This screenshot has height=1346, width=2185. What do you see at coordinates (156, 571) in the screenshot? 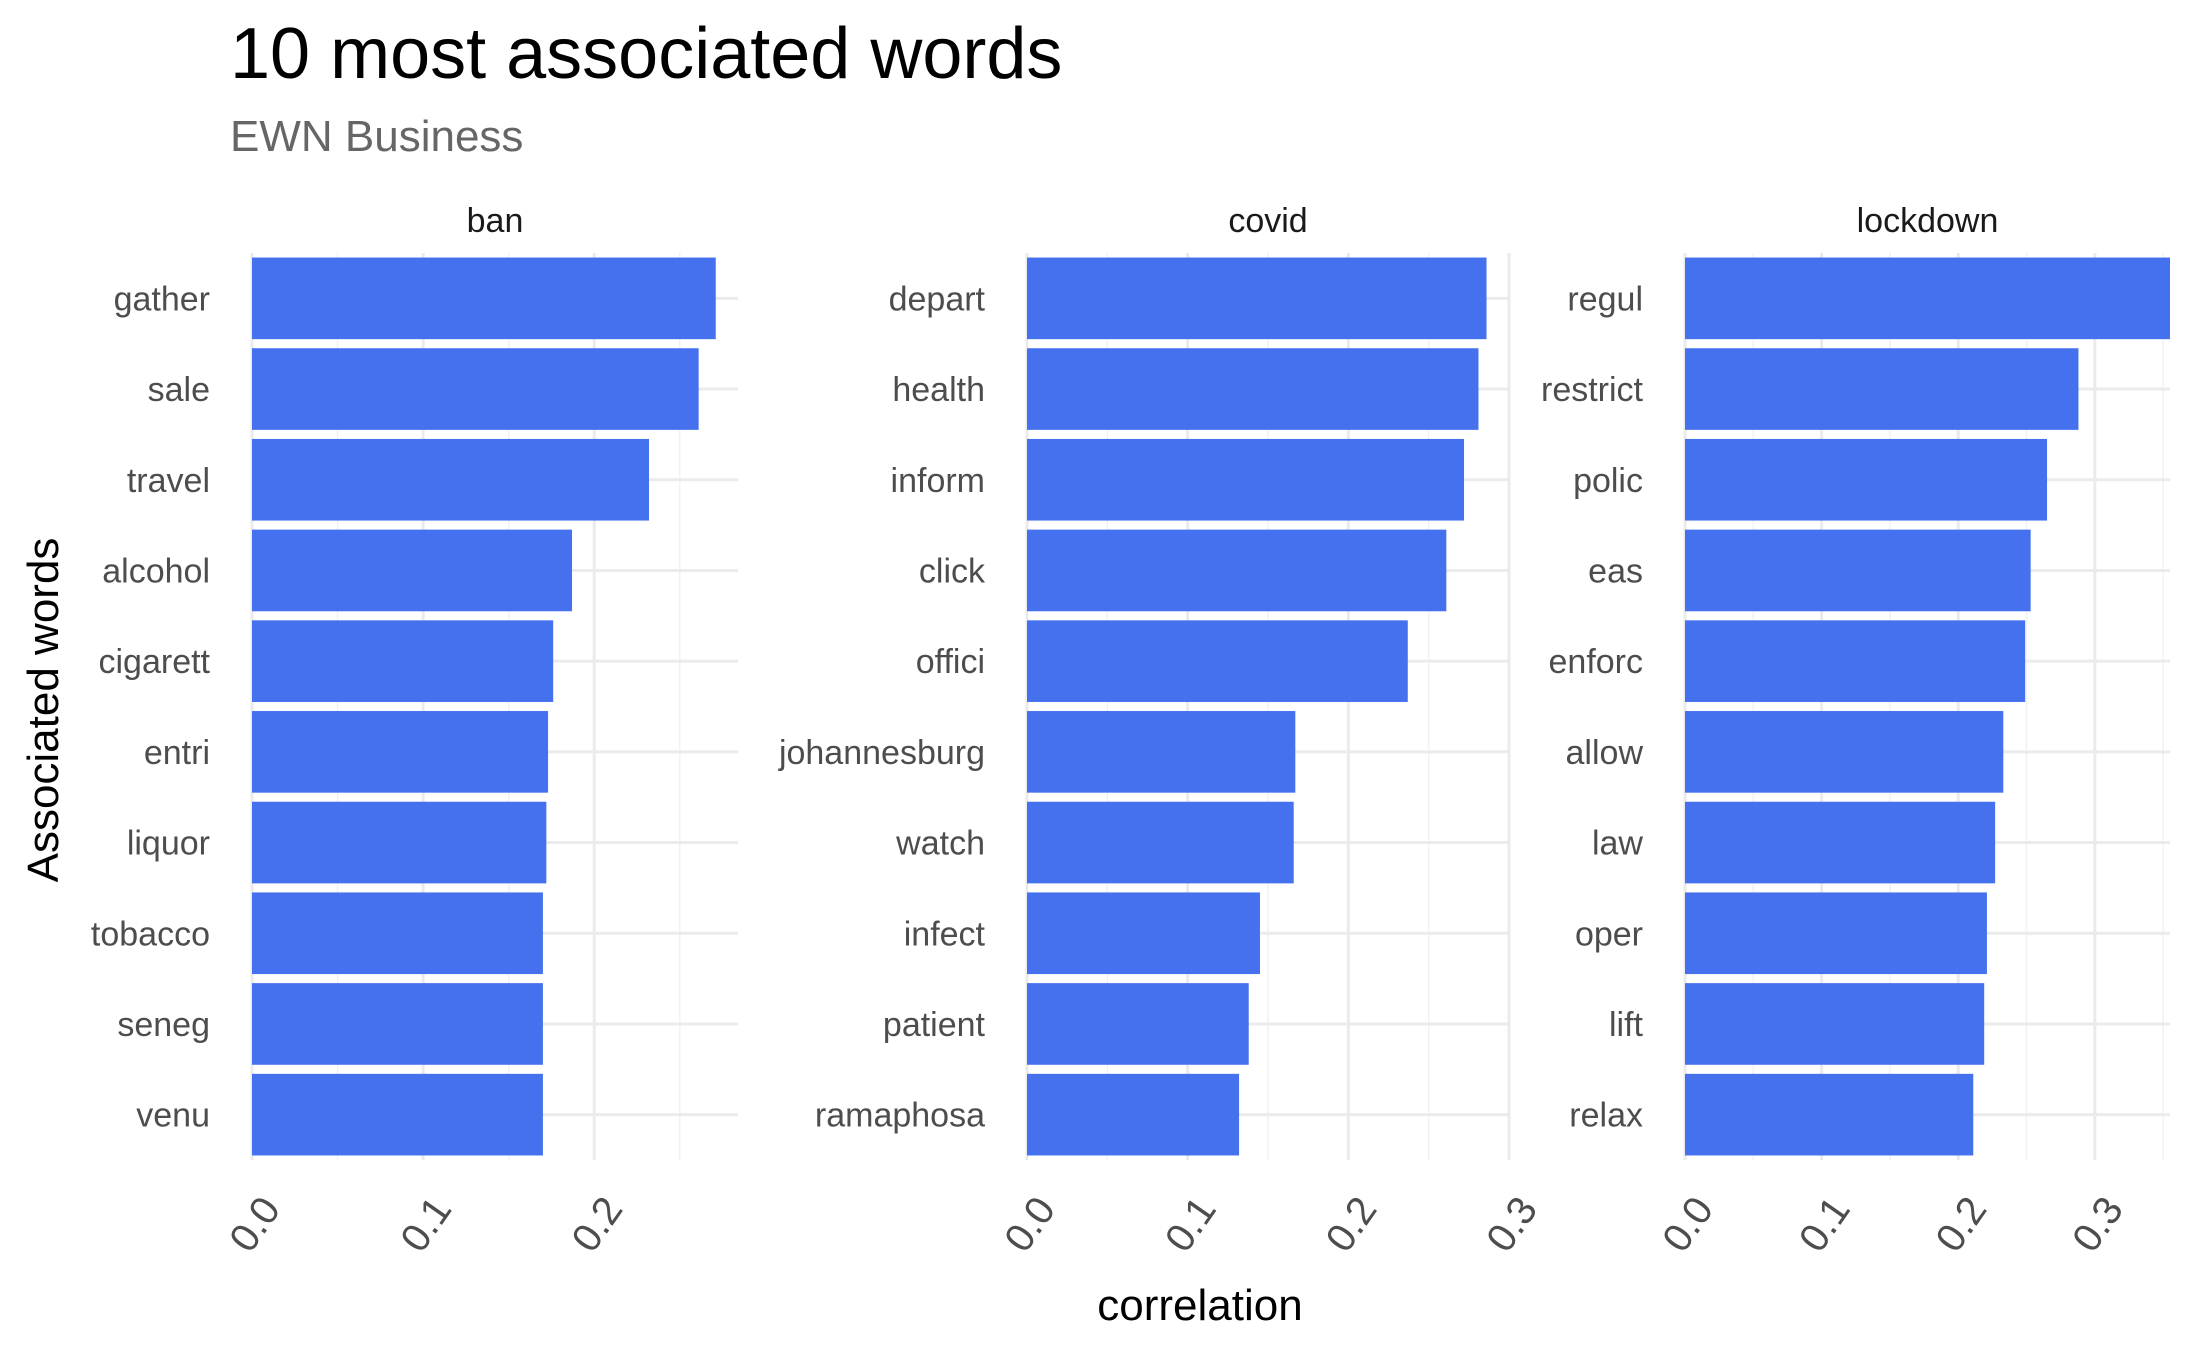
I see `category-label: alcohol` at bounding box center [156, 571].